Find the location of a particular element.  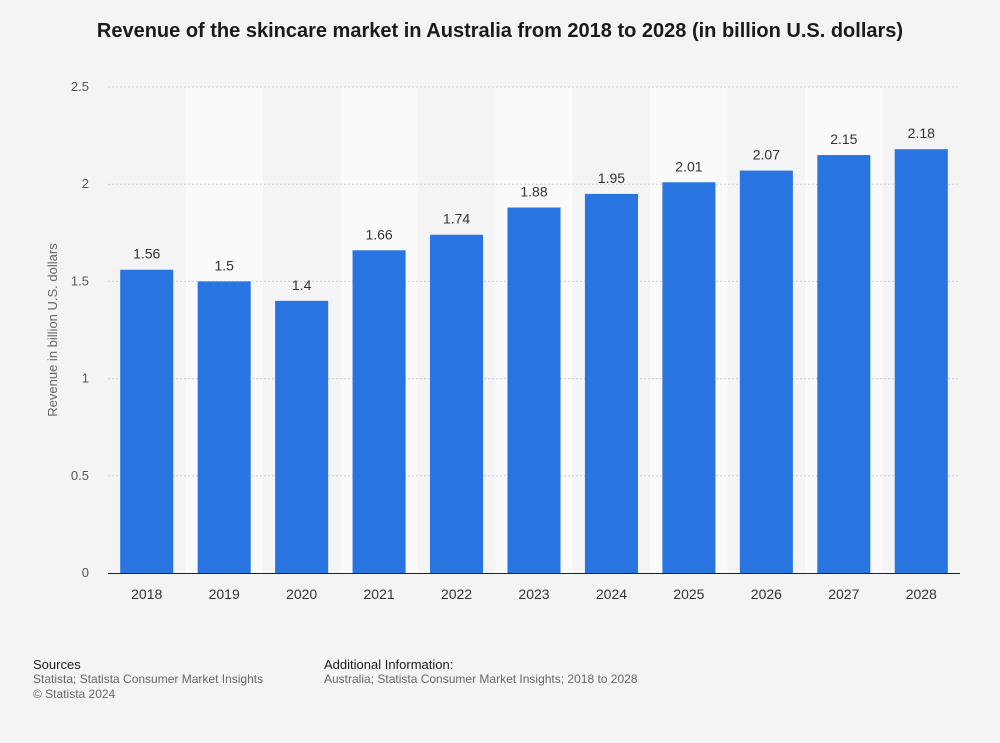

x-tick-label: 2025 is located at coordinates (688, 594).